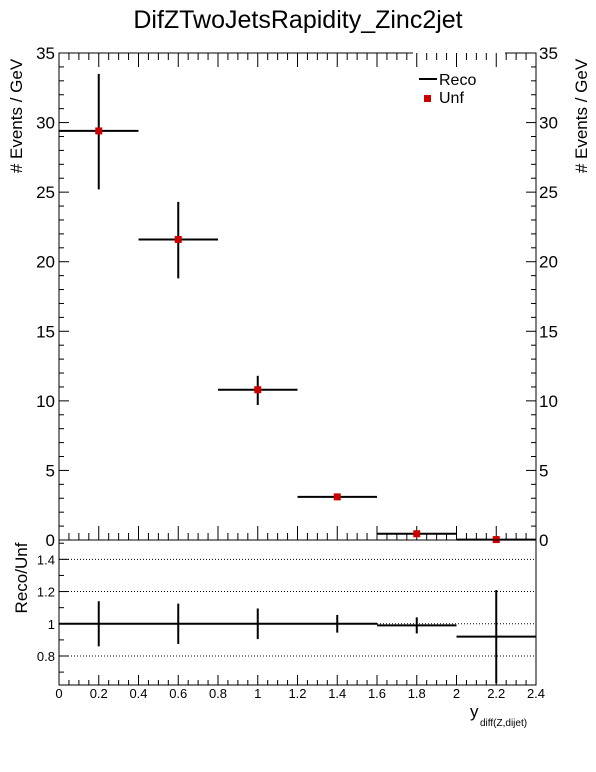  Describe the element at coordinates (297, 636) in the screenshot. I see `ratio-data` at that location.